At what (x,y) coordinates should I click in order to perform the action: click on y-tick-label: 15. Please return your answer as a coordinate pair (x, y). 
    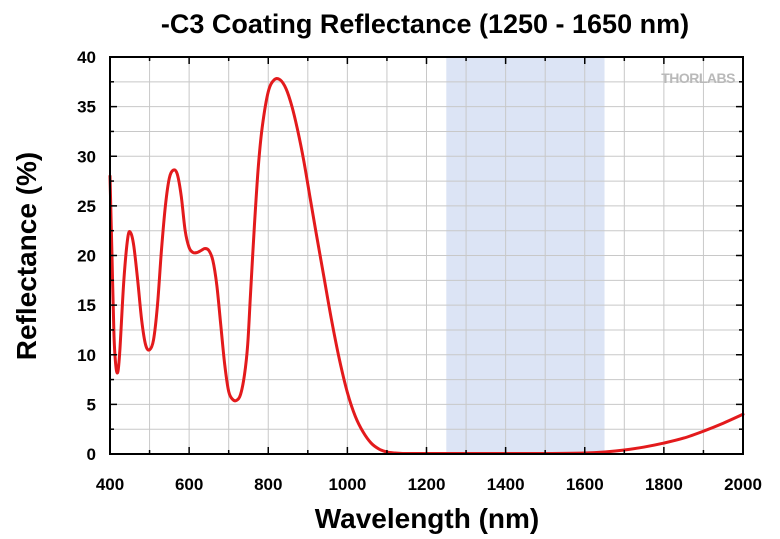
    Looking at the image, I should click on (86, 305).